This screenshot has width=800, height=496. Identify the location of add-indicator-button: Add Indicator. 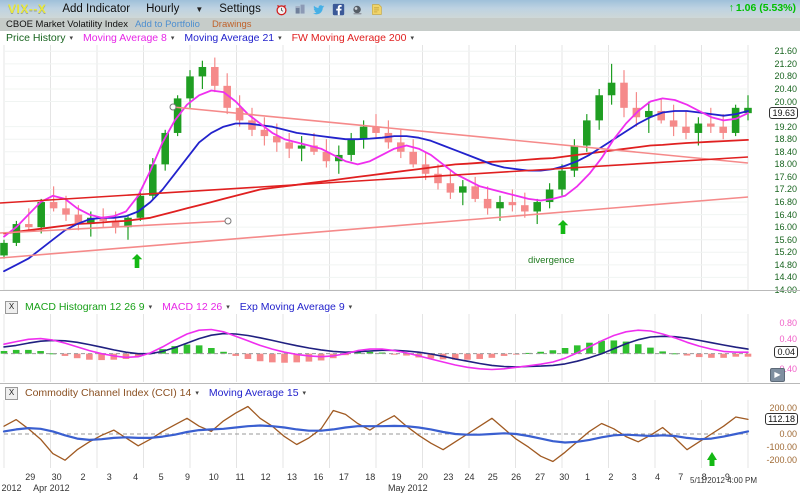
(96, 9).